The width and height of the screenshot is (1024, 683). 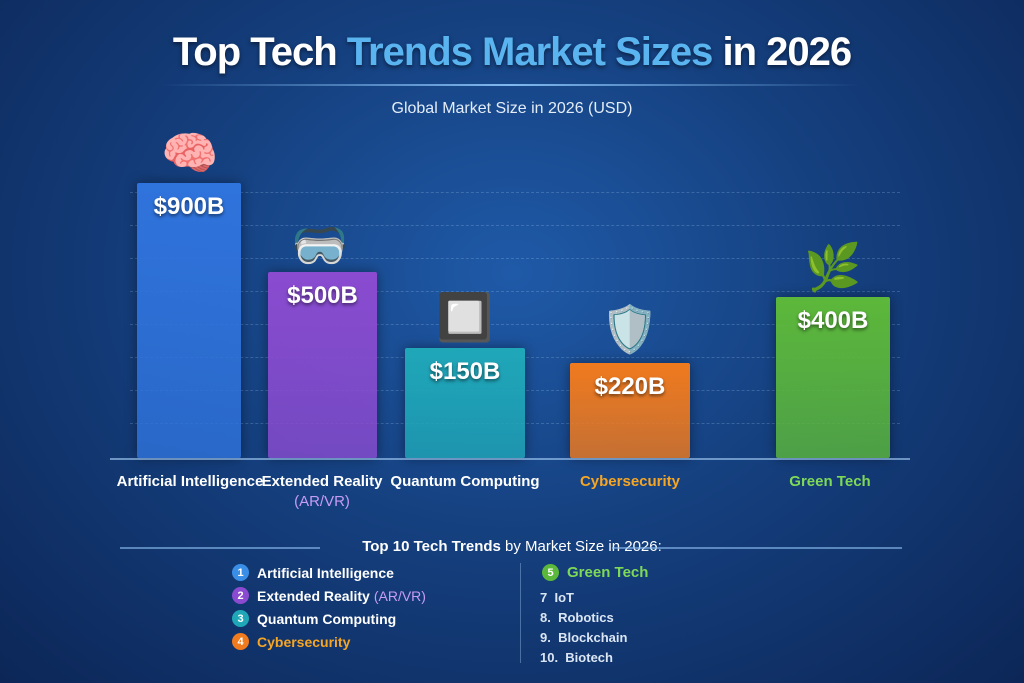 I want to click on category-label: Artificial Intelligence, so click(x=190, y=482).